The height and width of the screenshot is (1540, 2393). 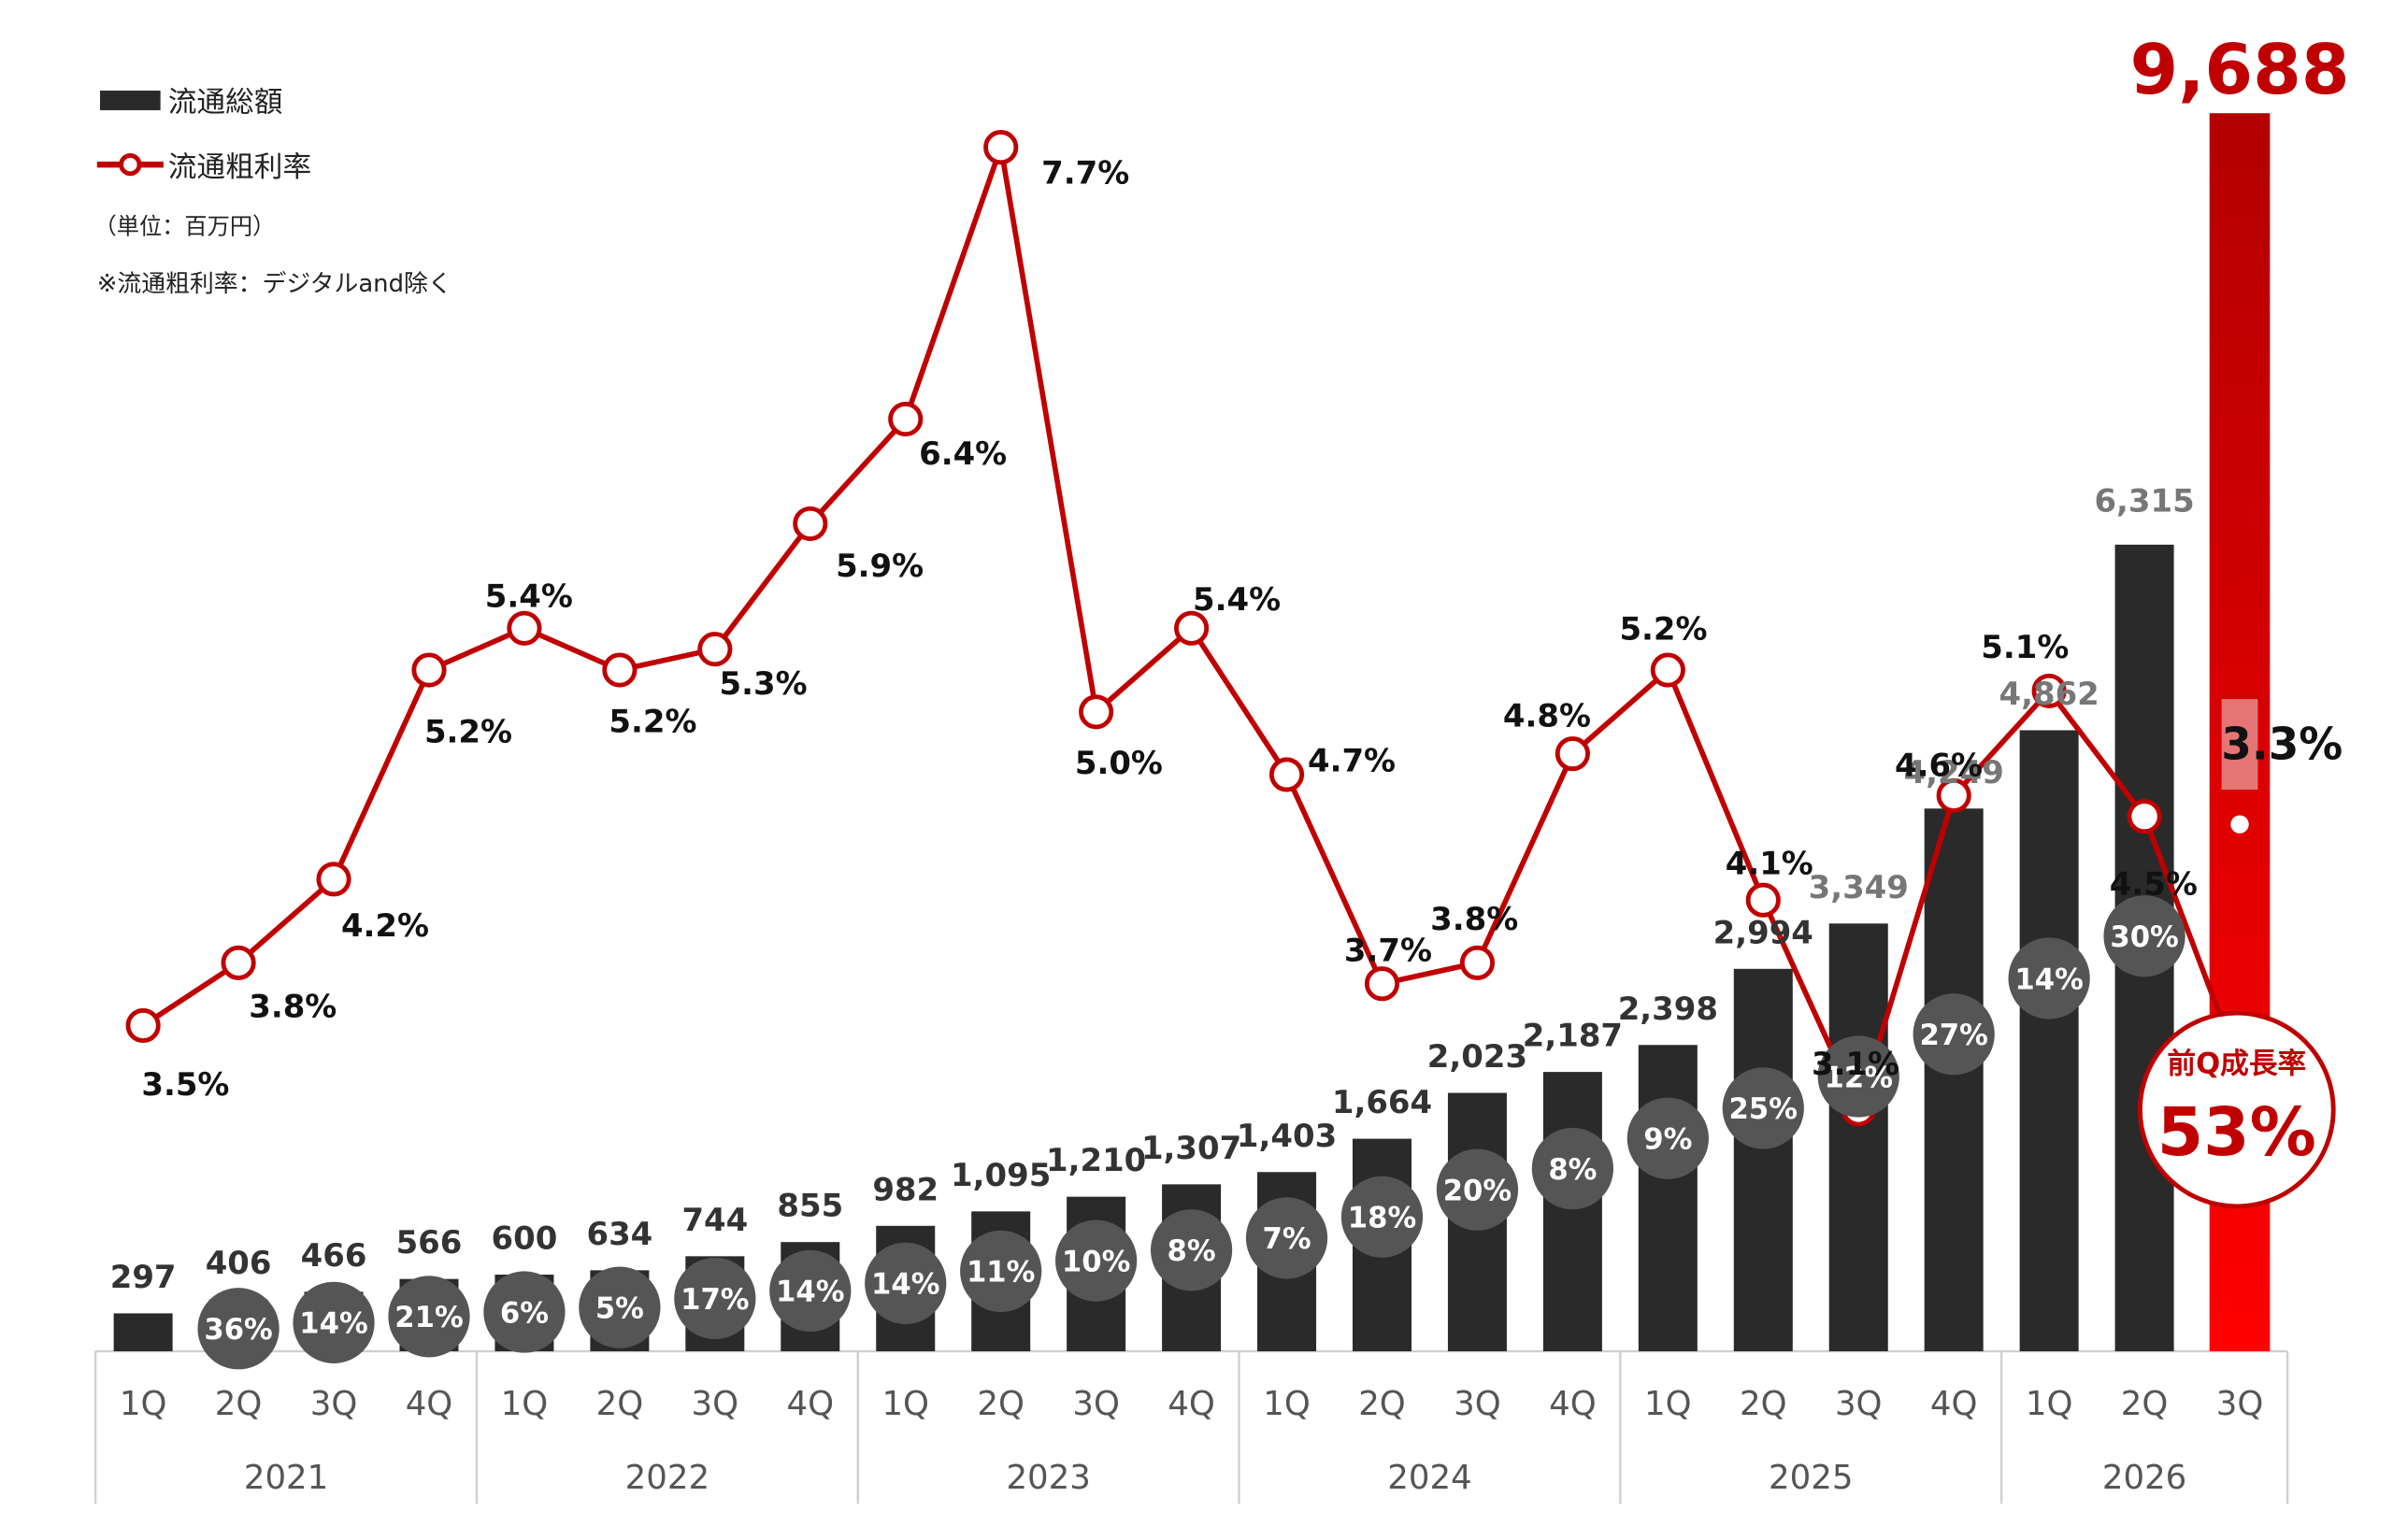 What do you see at coordinates (286, 1478) in the screenshot?
I see `year-label: 2021` at bounding box center [286, 1478].